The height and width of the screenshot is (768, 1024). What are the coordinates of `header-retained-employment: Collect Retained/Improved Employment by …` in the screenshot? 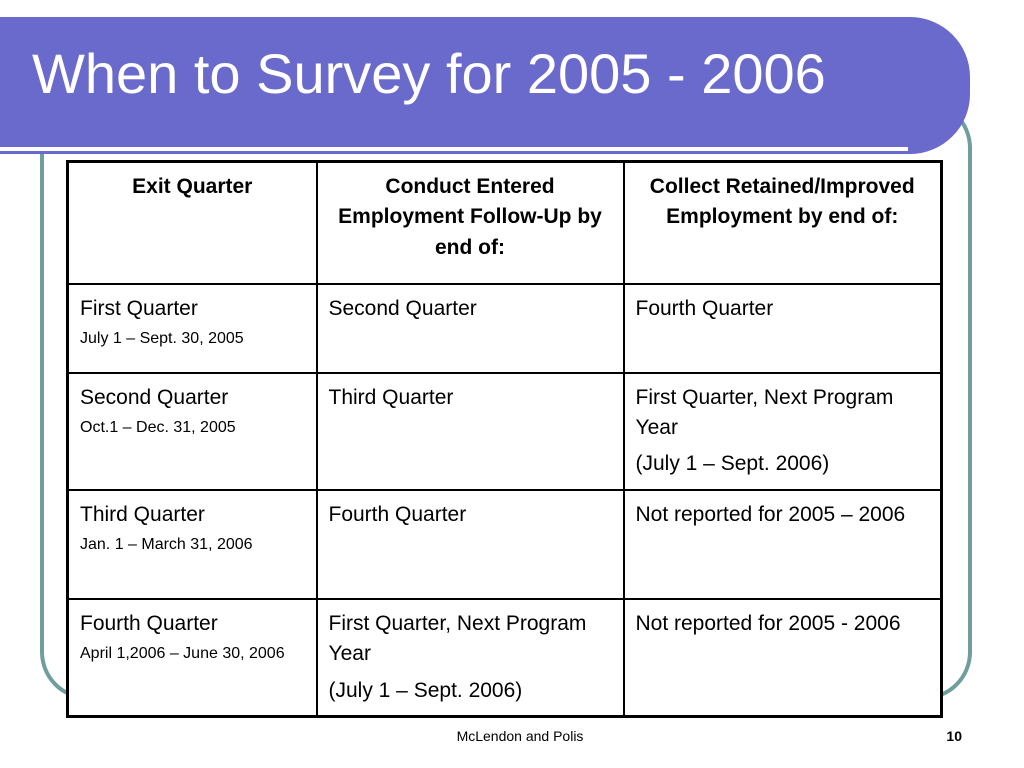 It's located at (782, 222).